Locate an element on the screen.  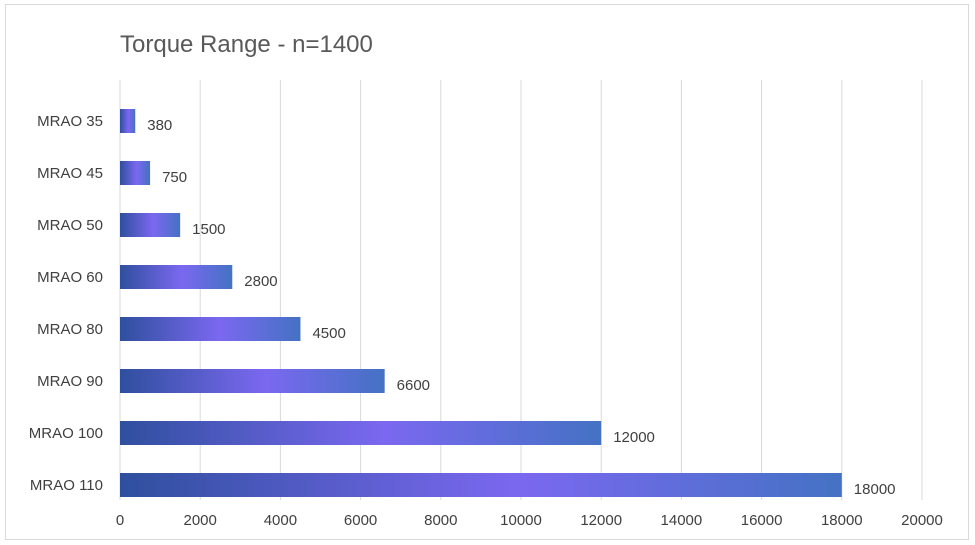
chart-title: Torque Range - n=1400 is located at coordinates (246, 44).